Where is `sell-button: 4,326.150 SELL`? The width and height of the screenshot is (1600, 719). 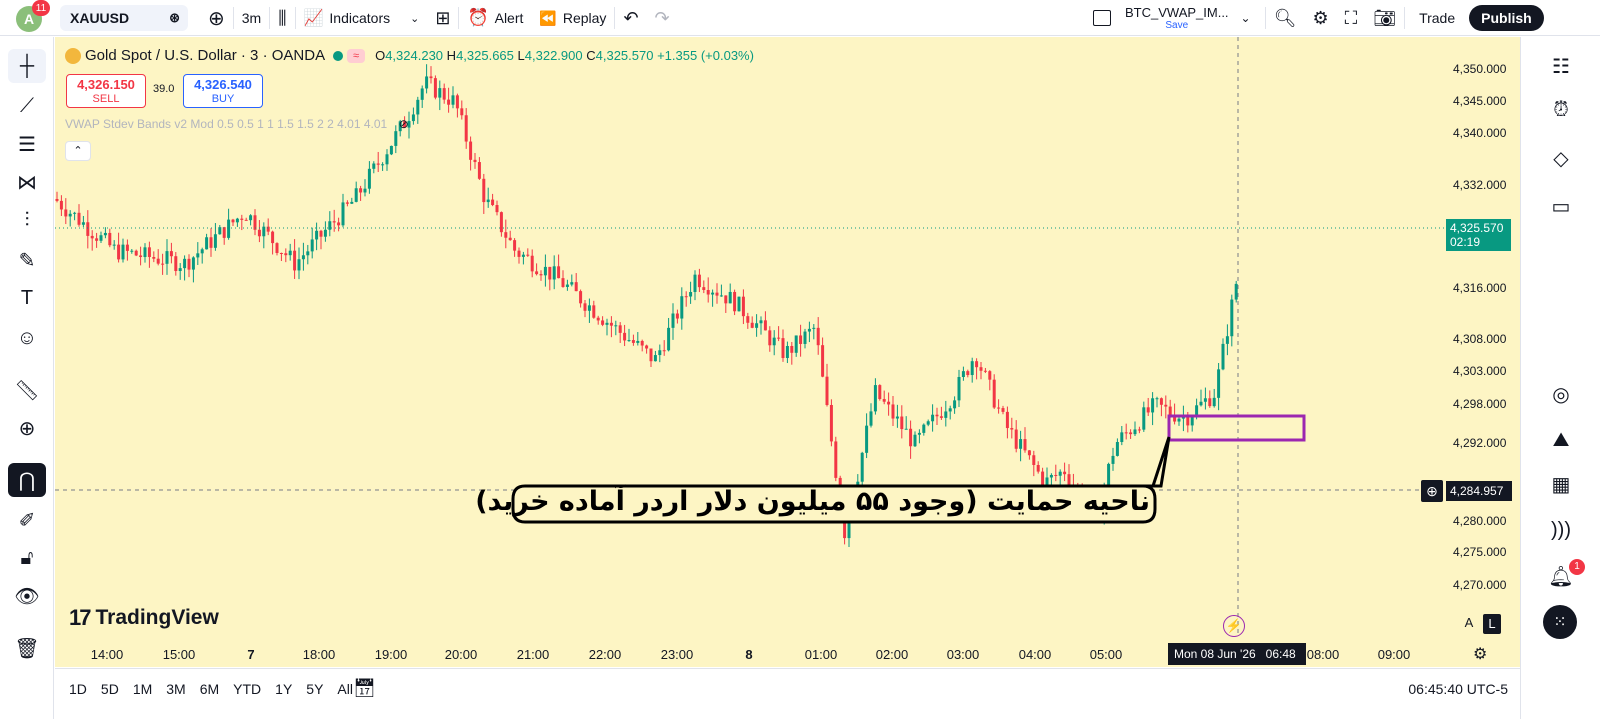 sell-button: 4,326.150 SELL is located at coordinates (106, 91).